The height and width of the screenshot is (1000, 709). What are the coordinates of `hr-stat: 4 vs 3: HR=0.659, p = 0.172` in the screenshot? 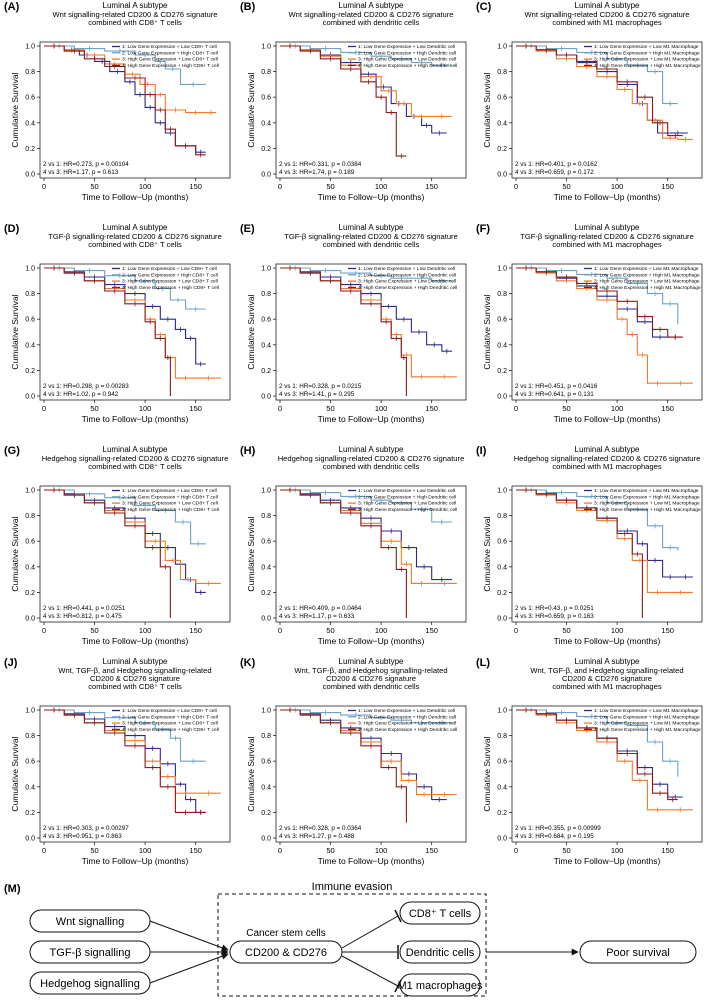 It's located at (554, 172).